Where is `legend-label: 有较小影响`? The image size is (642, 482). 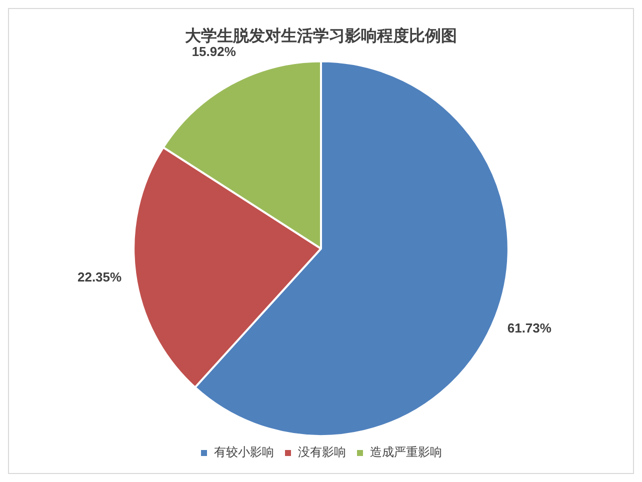 legend-label: 有较小影响 is located at coordinates (244, 452).